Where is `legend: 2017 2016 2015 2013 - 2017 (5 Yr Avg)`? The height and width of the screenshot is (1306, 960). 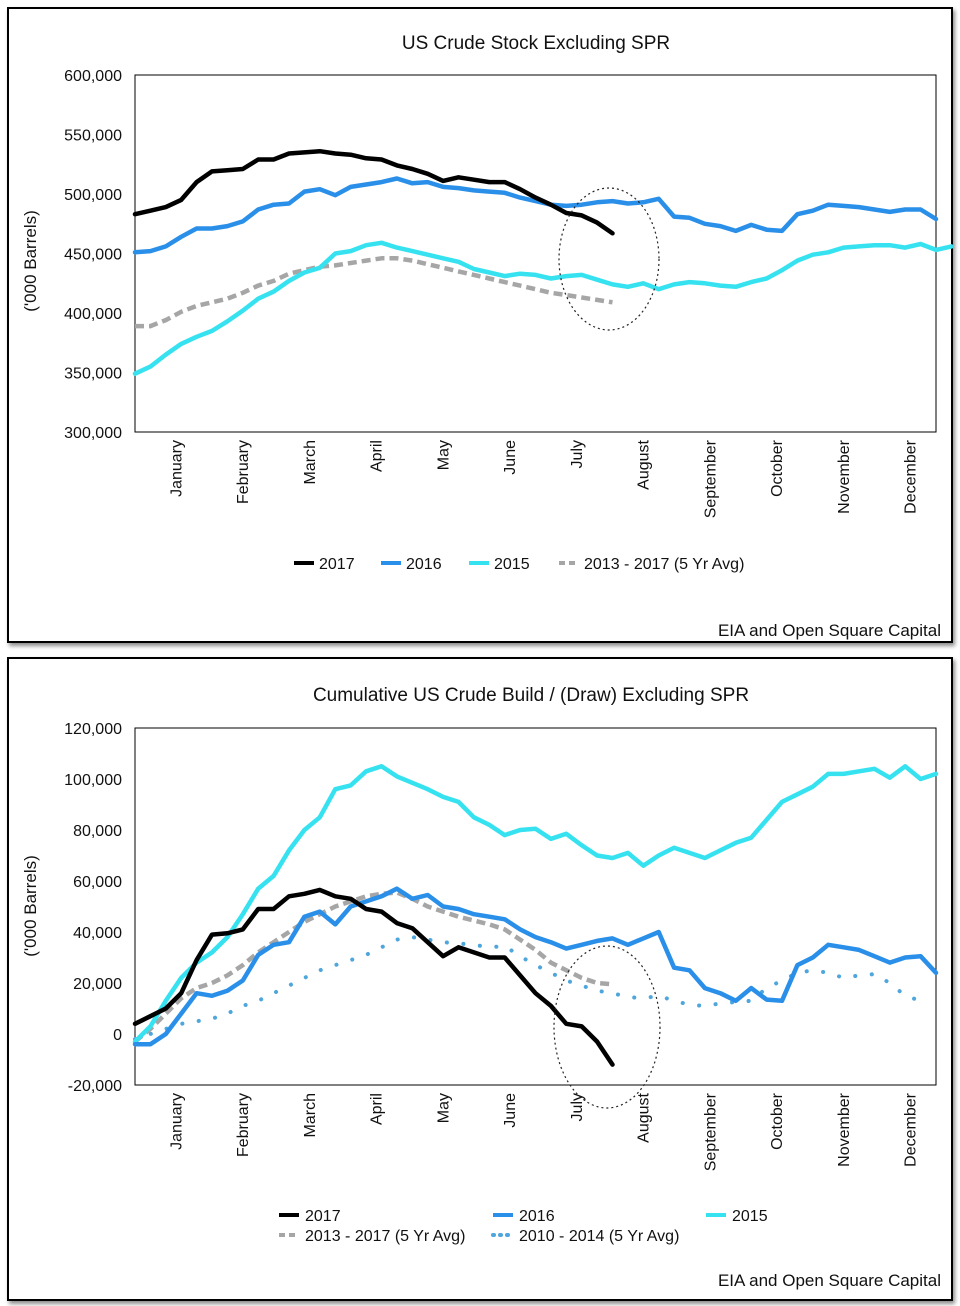
legend: 2017 2016 2015 2013 - 2017 (5 Yr Avg) is located at coordinates (519, 564).